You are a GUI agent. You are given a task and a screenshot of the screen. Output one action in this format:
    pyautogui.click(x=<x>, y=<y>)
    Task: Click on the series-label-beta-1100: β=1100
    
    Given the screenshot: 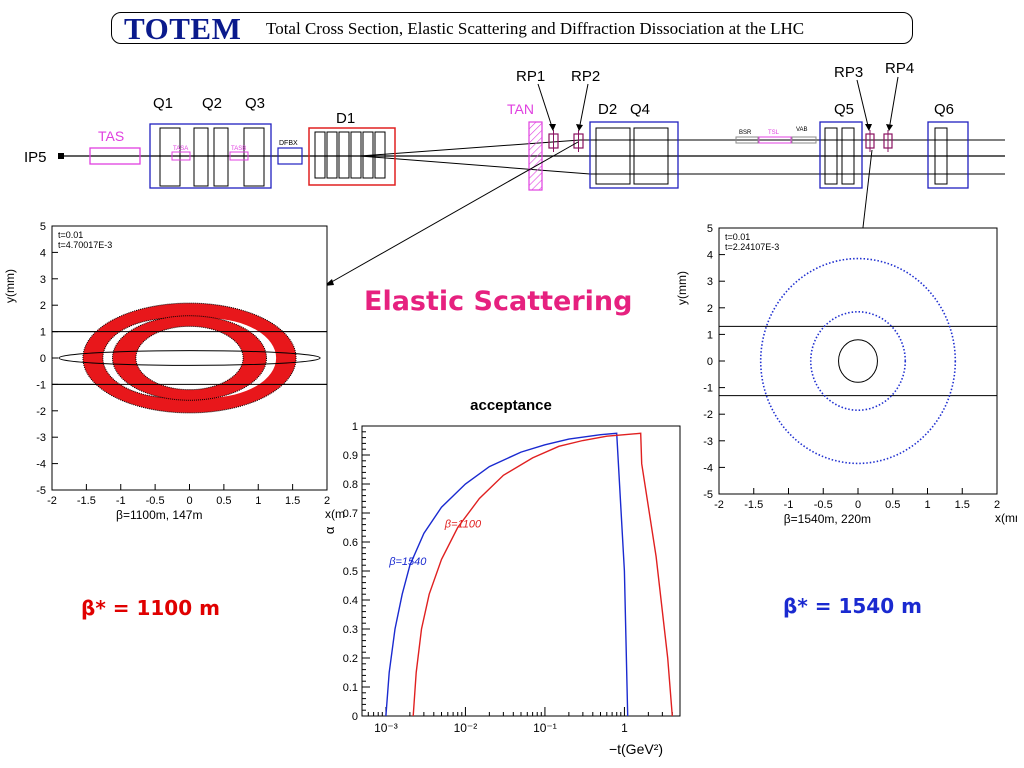 What is the action you would take?
    pyautogui.click(x=463, y=525)
    